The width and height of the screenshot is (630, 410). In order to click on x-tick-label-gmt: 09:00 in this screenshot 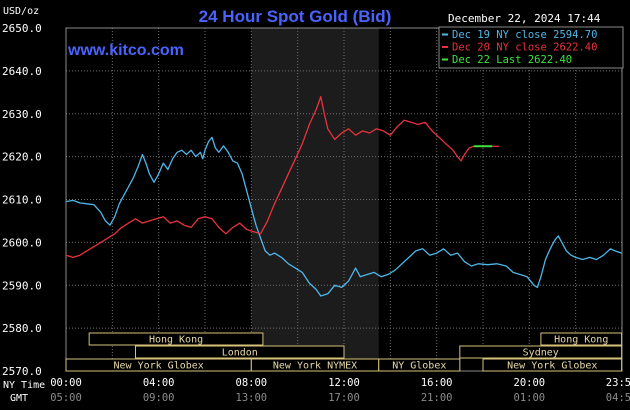, I will do `click(159, 398)`.